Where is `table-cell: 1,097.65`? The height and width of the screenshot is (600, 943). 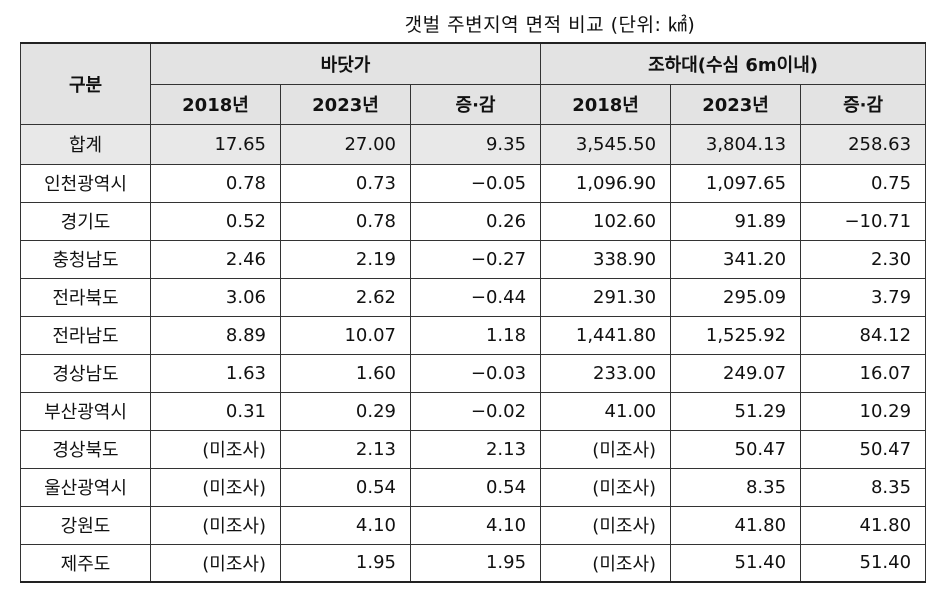 table-cell: 1,097.65 is located at coordinates (736, 183).